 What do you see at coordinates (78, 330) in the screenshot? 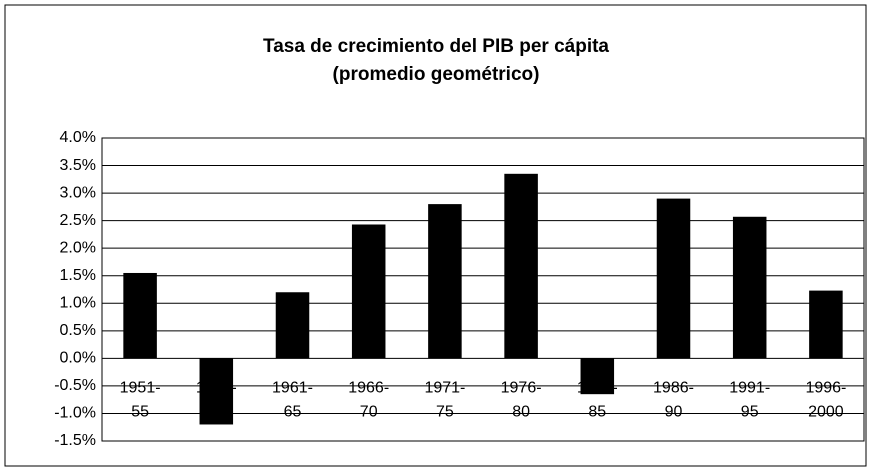
I see `y-tick-label: 0.5%` at bounding box center [78, 330].